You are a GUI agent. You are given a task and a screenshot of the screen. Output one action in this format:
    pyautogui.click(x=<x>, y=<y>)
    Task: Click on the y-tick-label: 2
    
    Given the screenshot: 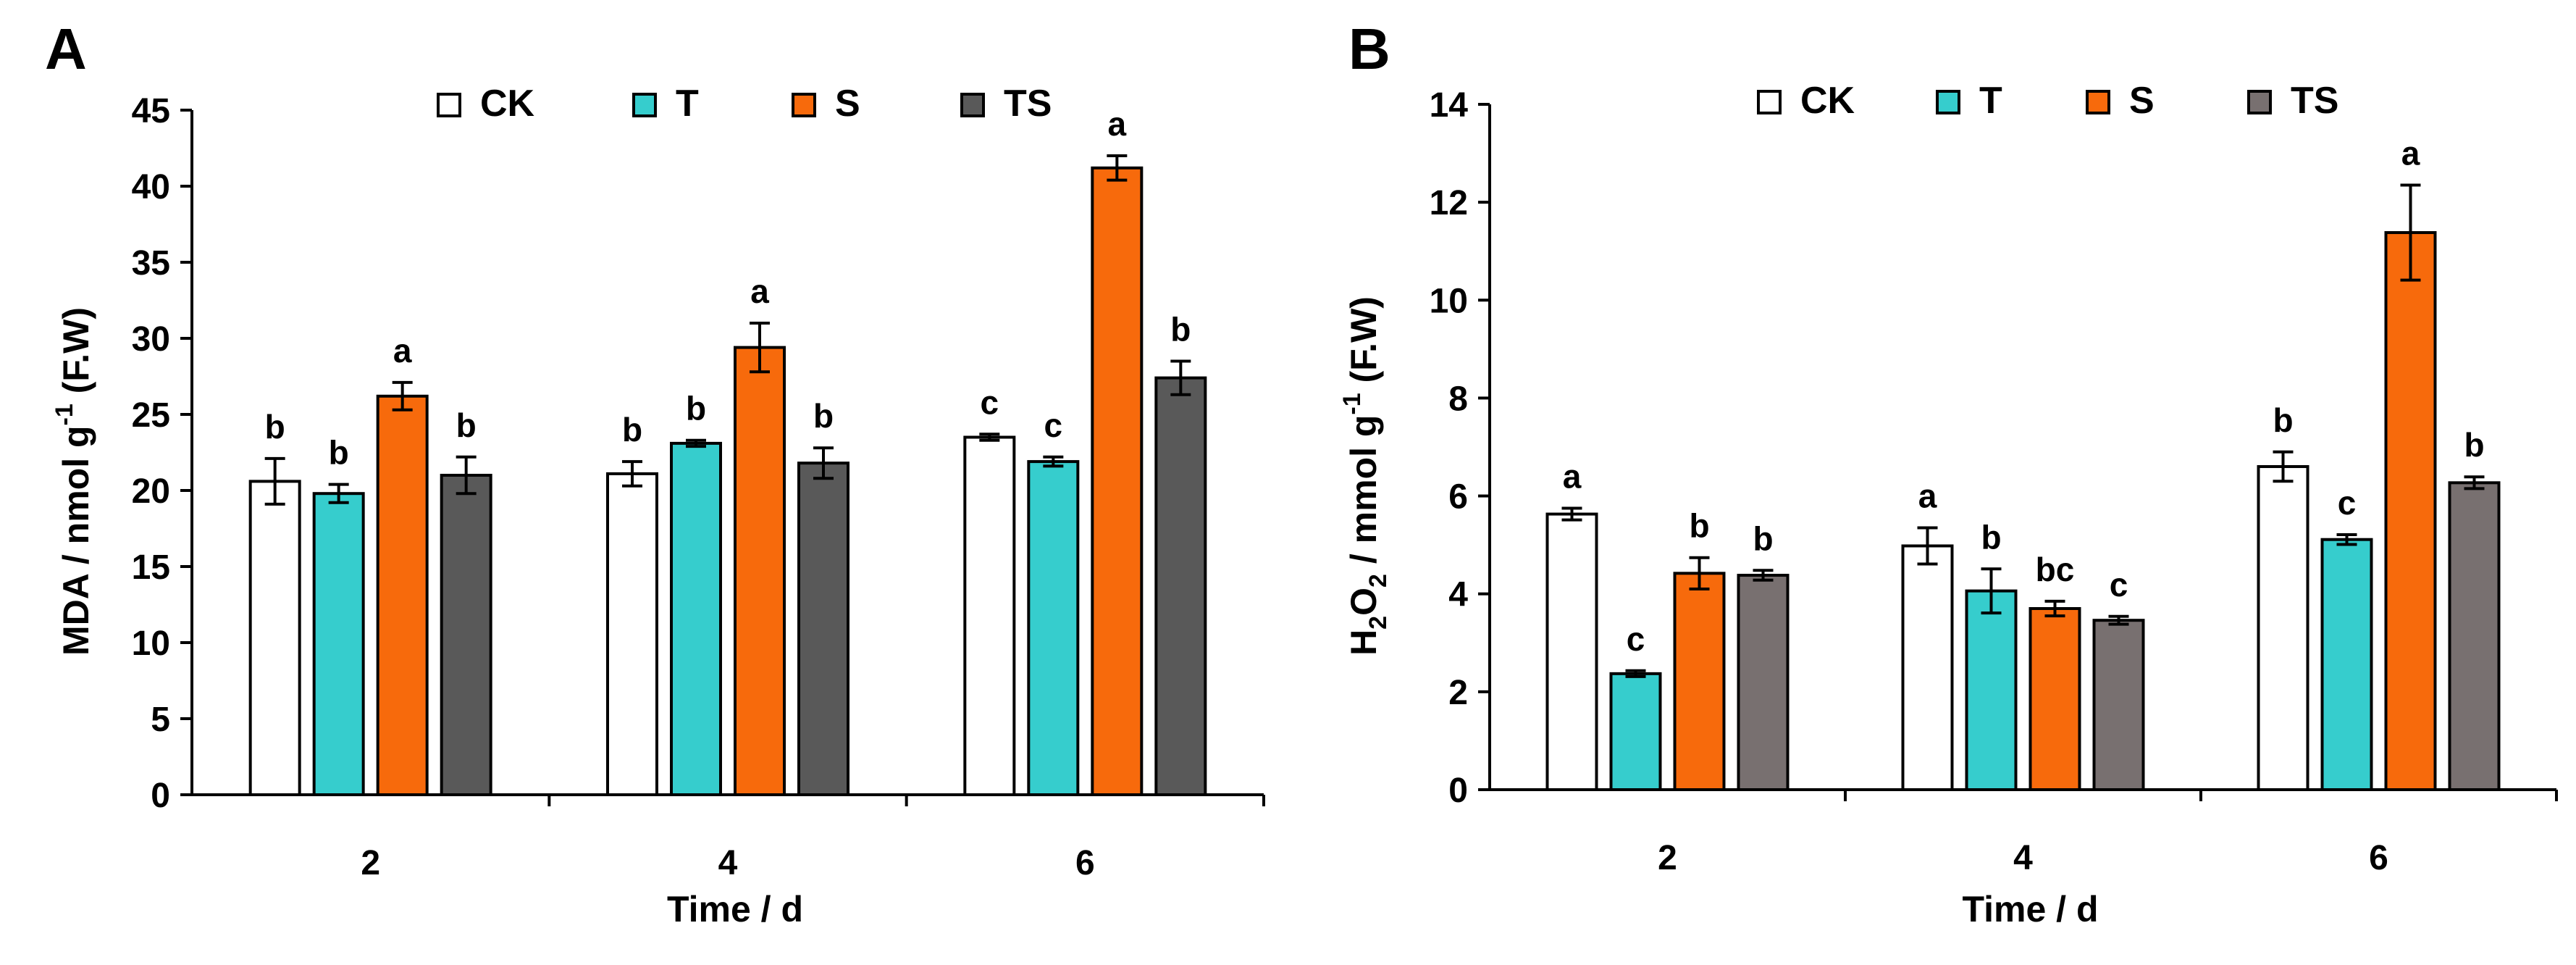 What is the action you would take?
    pyautogui.click(x=1458, y=693)
    